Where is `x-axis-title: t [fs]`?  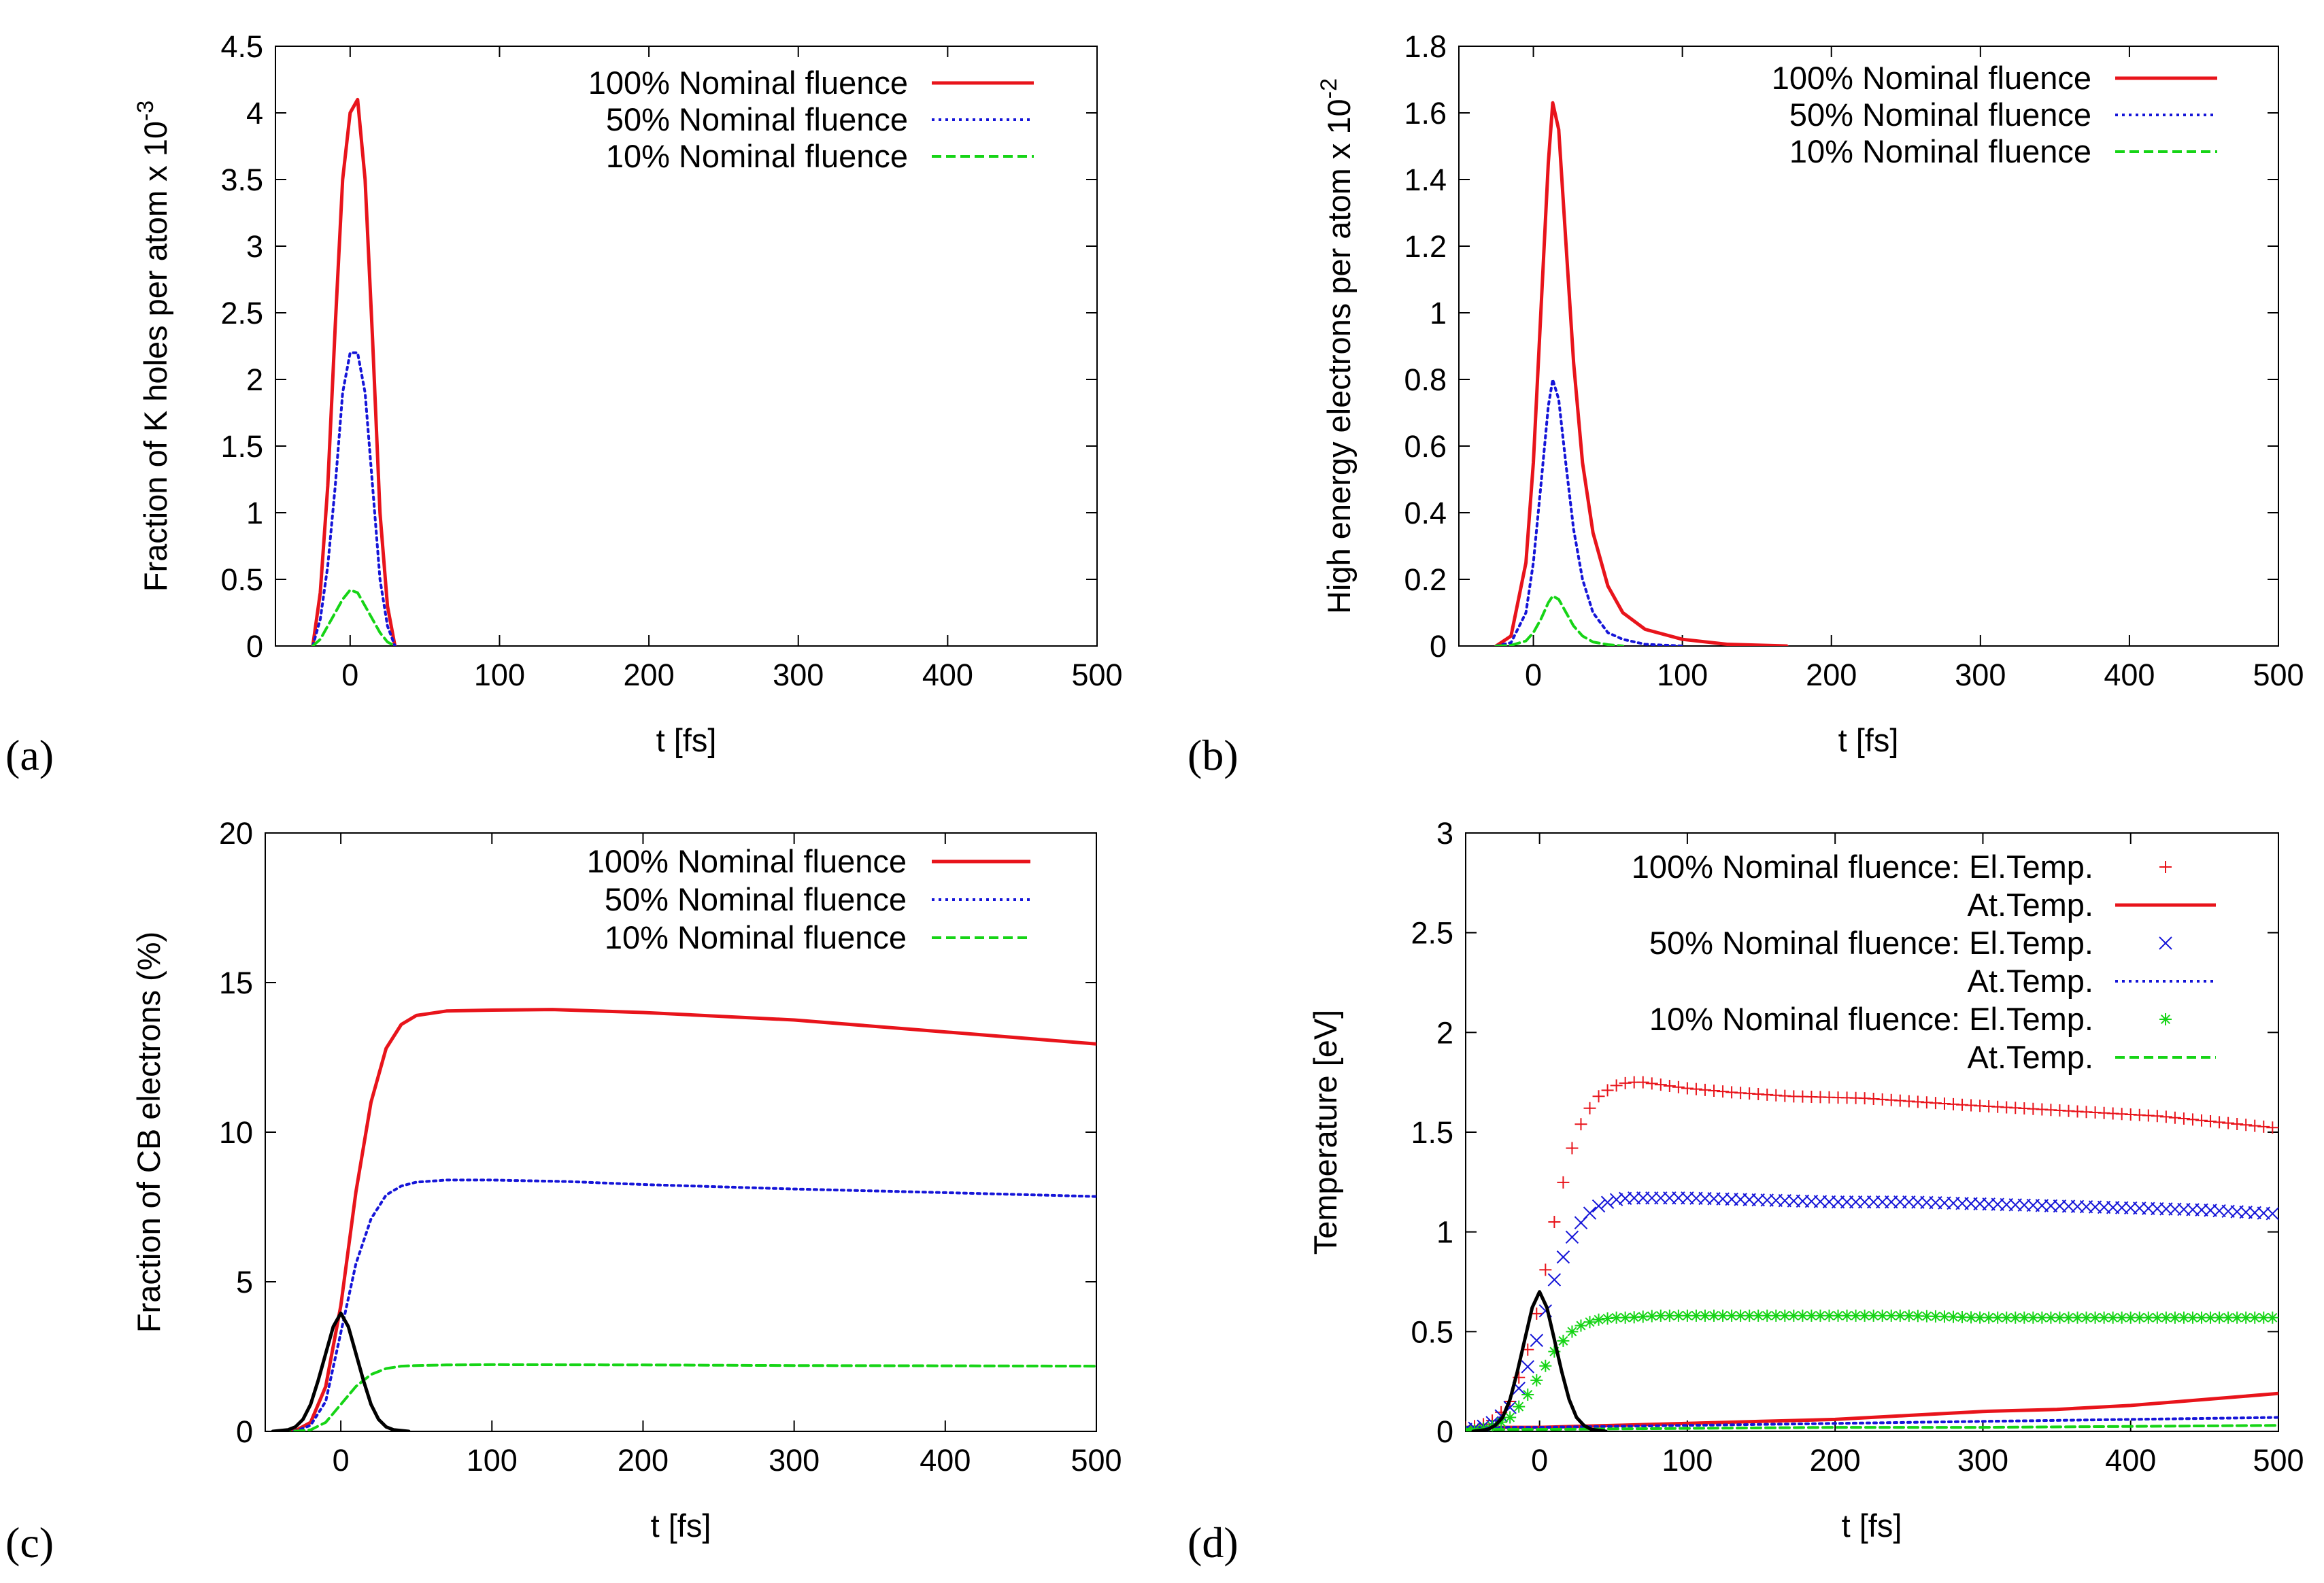
x-axis-title: t [fs] is located at coordinates (686, 740).